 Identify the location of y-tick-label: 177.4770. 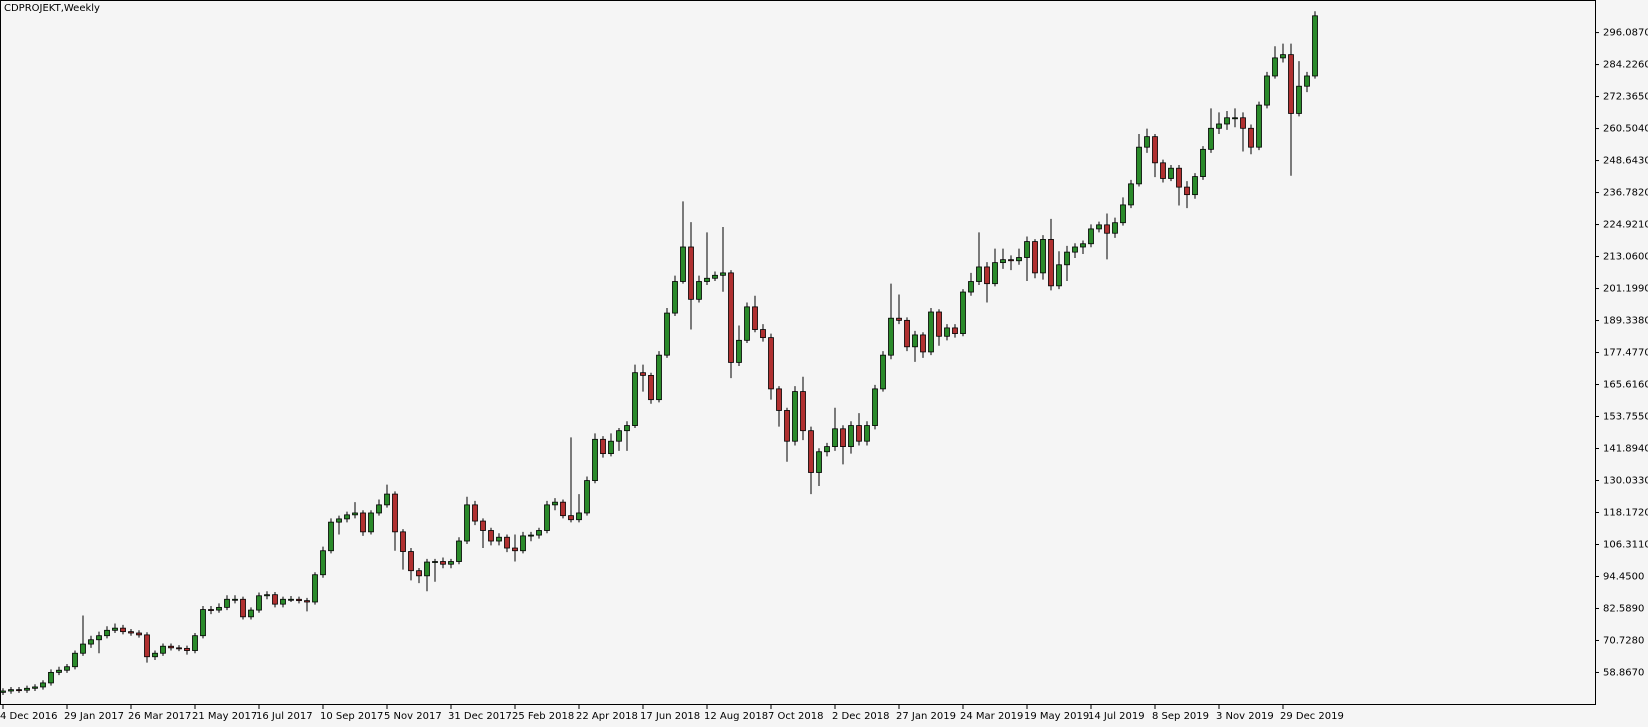
(1625, 353).